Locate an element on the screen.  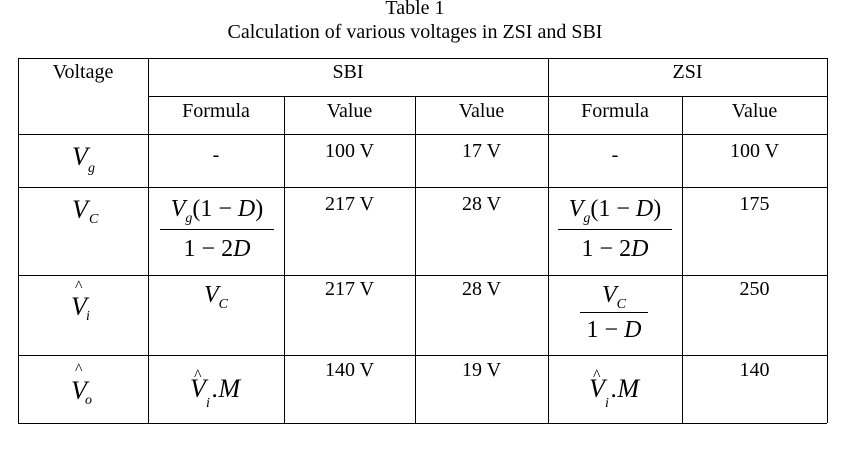
zsi-formula: ^ V i .M is located at coordinates (614, 389).